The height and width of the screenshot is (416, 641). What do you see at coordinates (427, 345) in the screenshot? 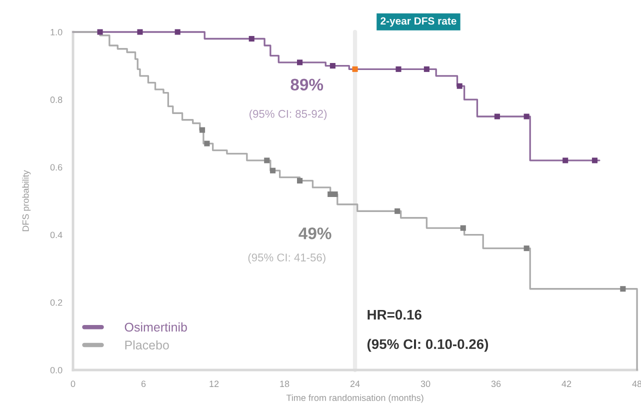
I see `annotation: (95% CI: 0.10-0.26)` at bounding box center [427, 345].